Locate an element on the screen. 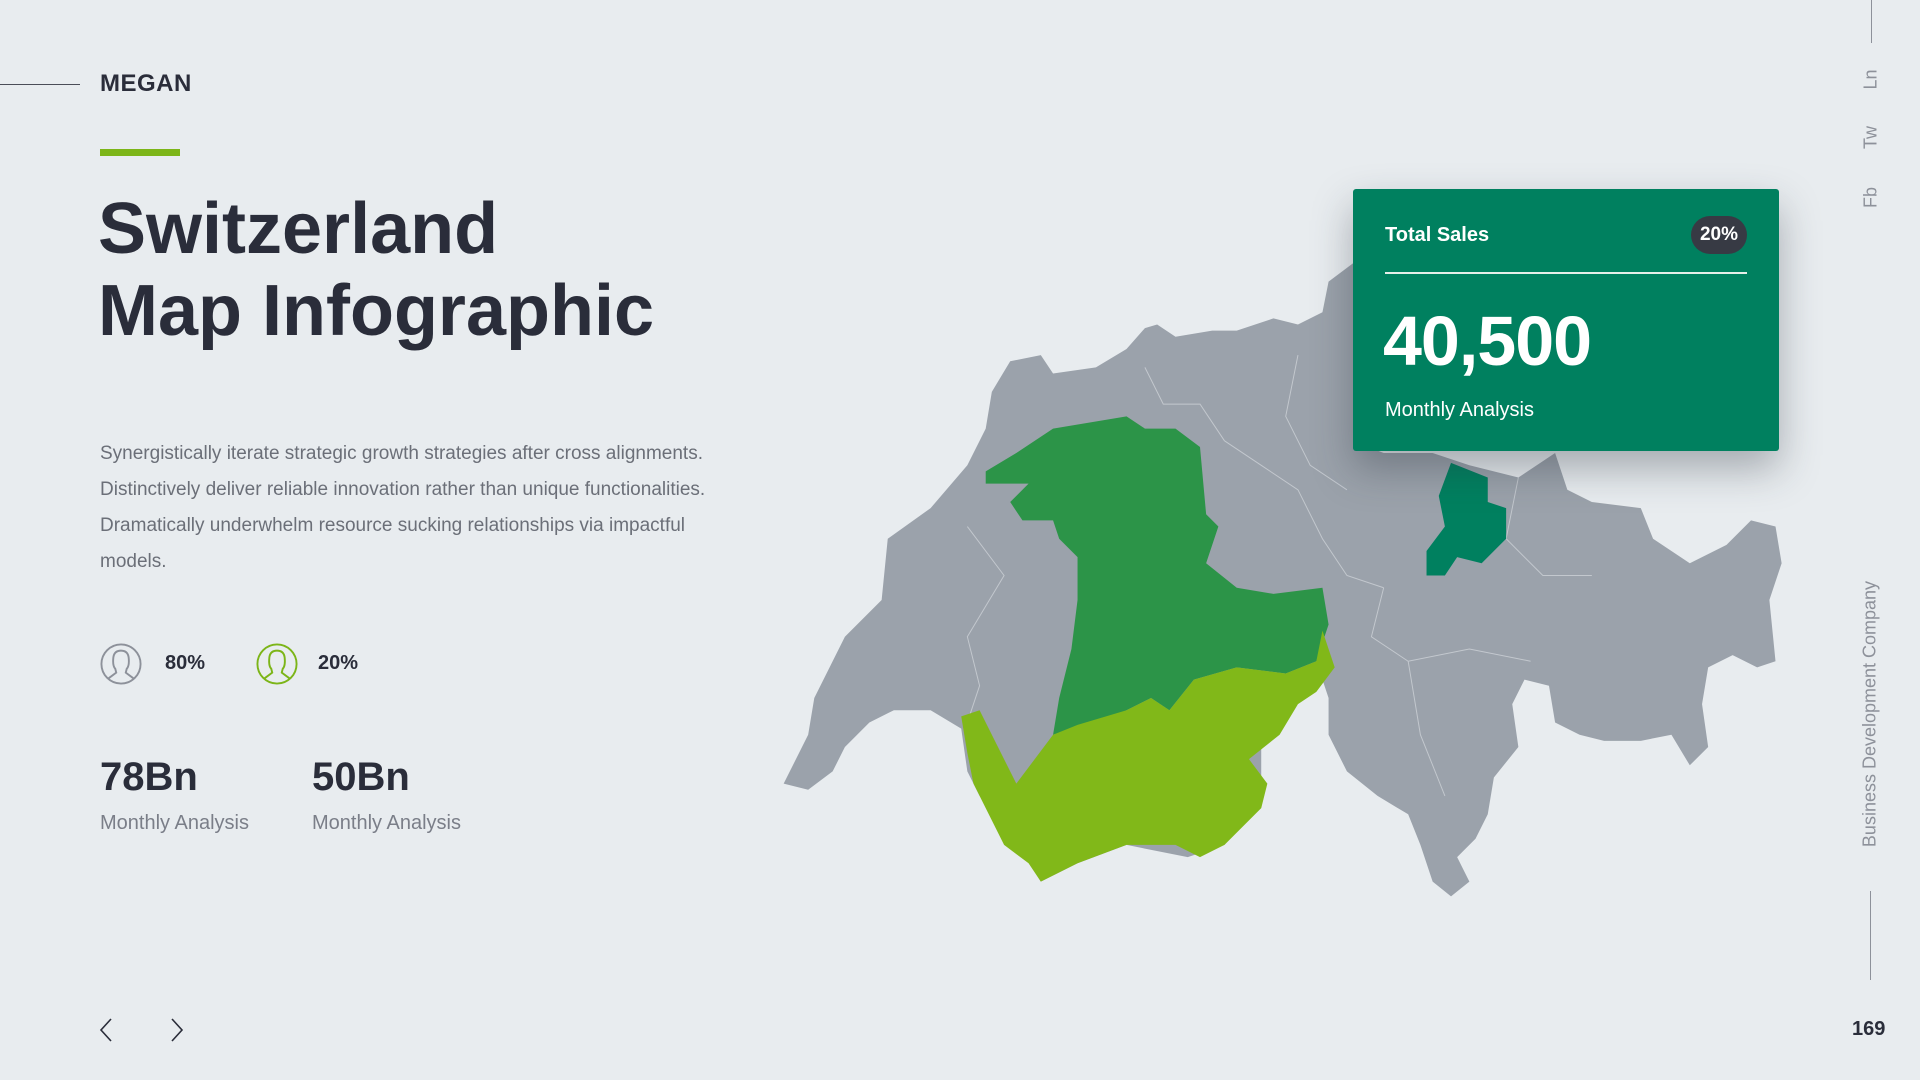 This screenshot has height=1080, width=1920. region-bern is located at coordinates (1157, 575).